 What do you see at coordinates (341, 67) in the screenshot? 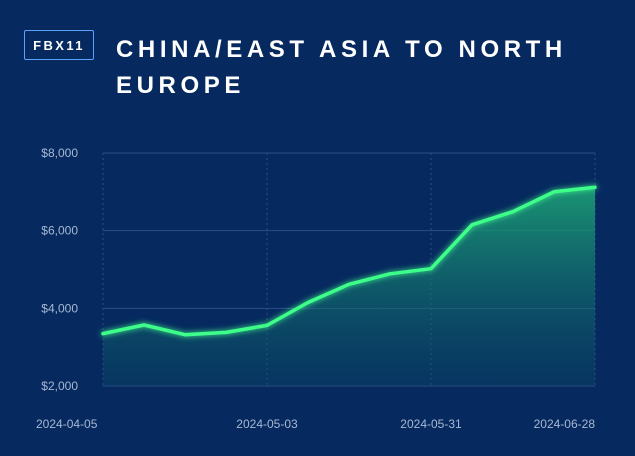
I see `chart-title: CHINA/EAST ASIA TO NORTH EUROPE` at bounding box center [341, 67].